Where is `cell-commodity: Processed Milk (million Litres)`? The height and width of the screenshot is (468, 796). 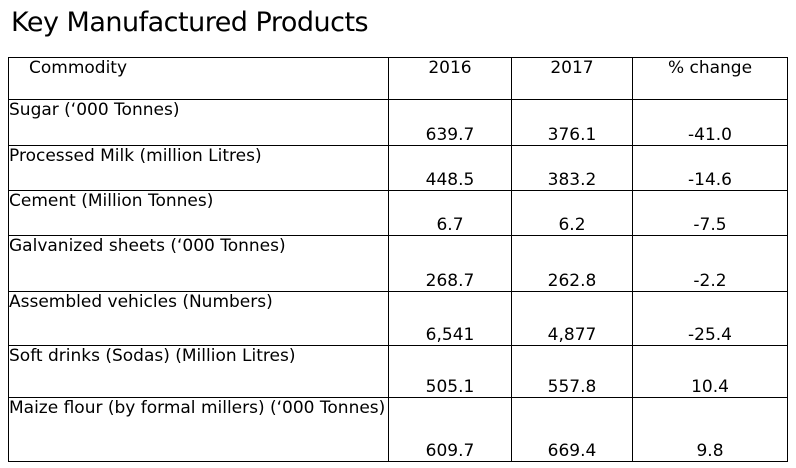
cell-commodity: Processed Milk (million Litres) is located at coordinates (198, 168).